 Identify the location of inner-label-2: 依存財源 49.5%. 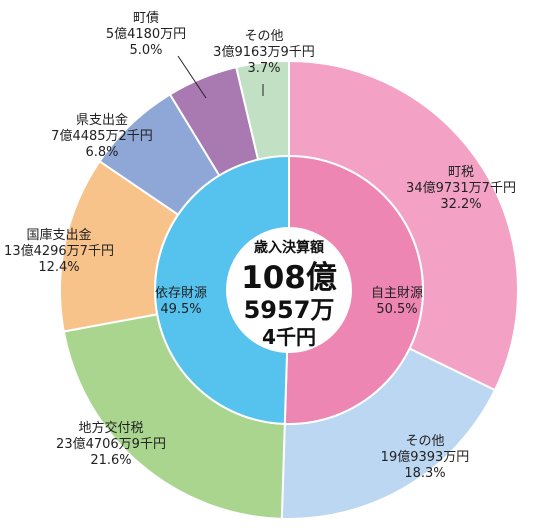
(181, 301).